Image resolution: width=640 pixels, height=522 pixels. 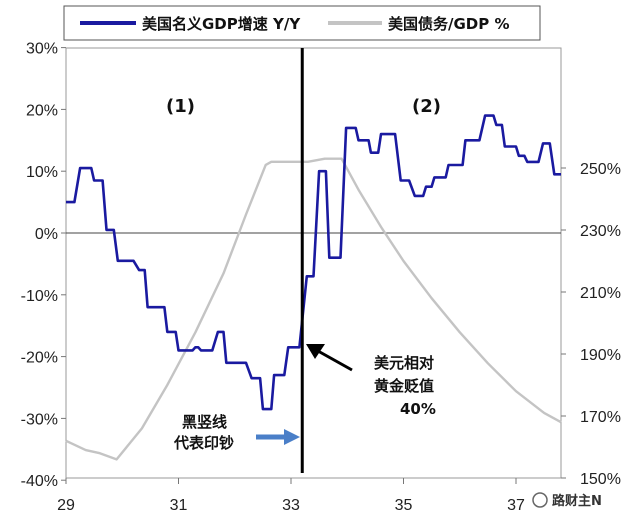 I want to click on y-left-tick-label: 20%, so click(x=42, y=110).